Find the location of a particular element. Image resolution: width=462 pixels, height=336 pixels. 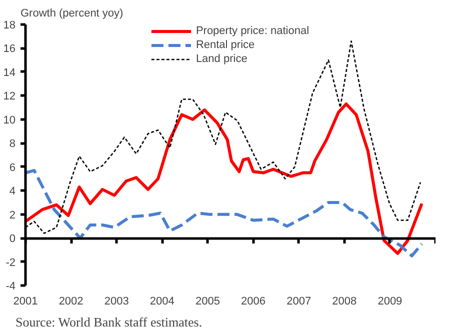

y-tick-label: 18 is located at coordinates (9, 26).